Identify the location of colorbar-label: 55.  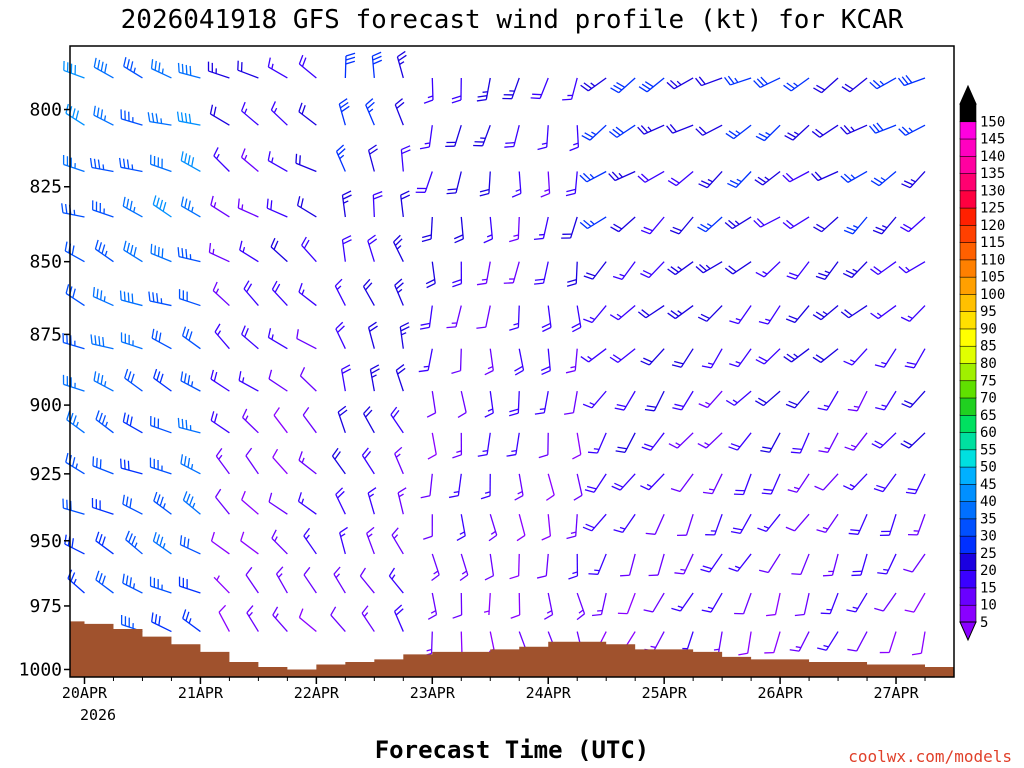
(988, 450).